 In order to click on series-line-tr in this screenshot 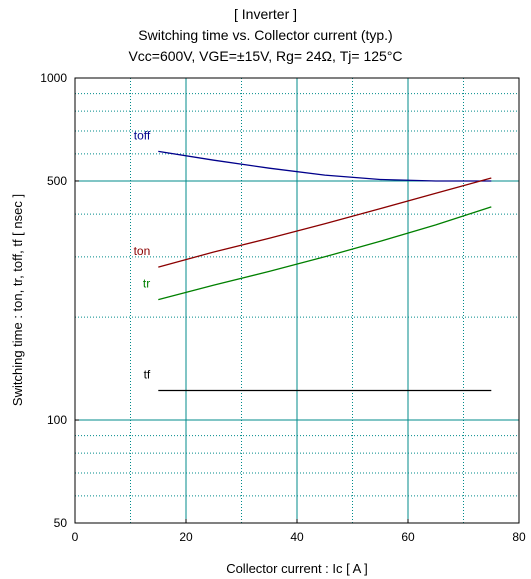, I will do `click(325, 253)`.